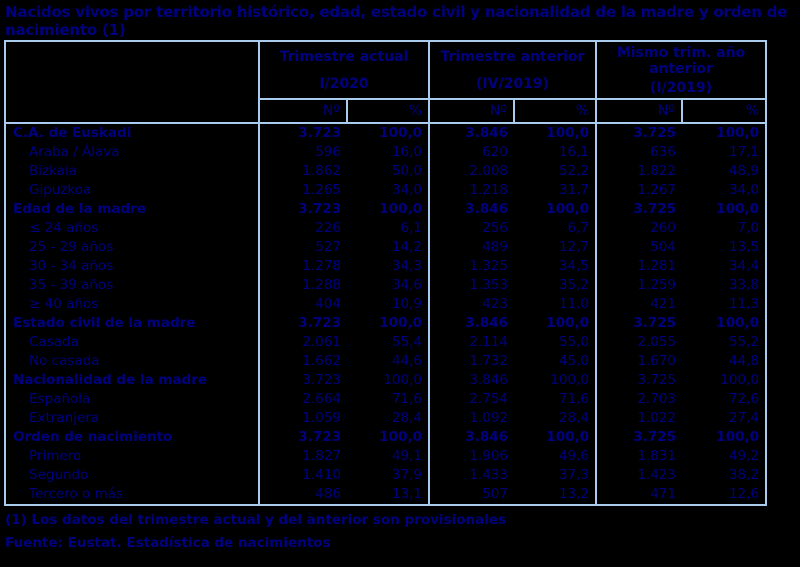 This screenshot has height=567, width=800. What do you see at coordinates (406, 361) in the screenshot?
I see `cell-percent: 44,6` at bounding box center [406, 361].